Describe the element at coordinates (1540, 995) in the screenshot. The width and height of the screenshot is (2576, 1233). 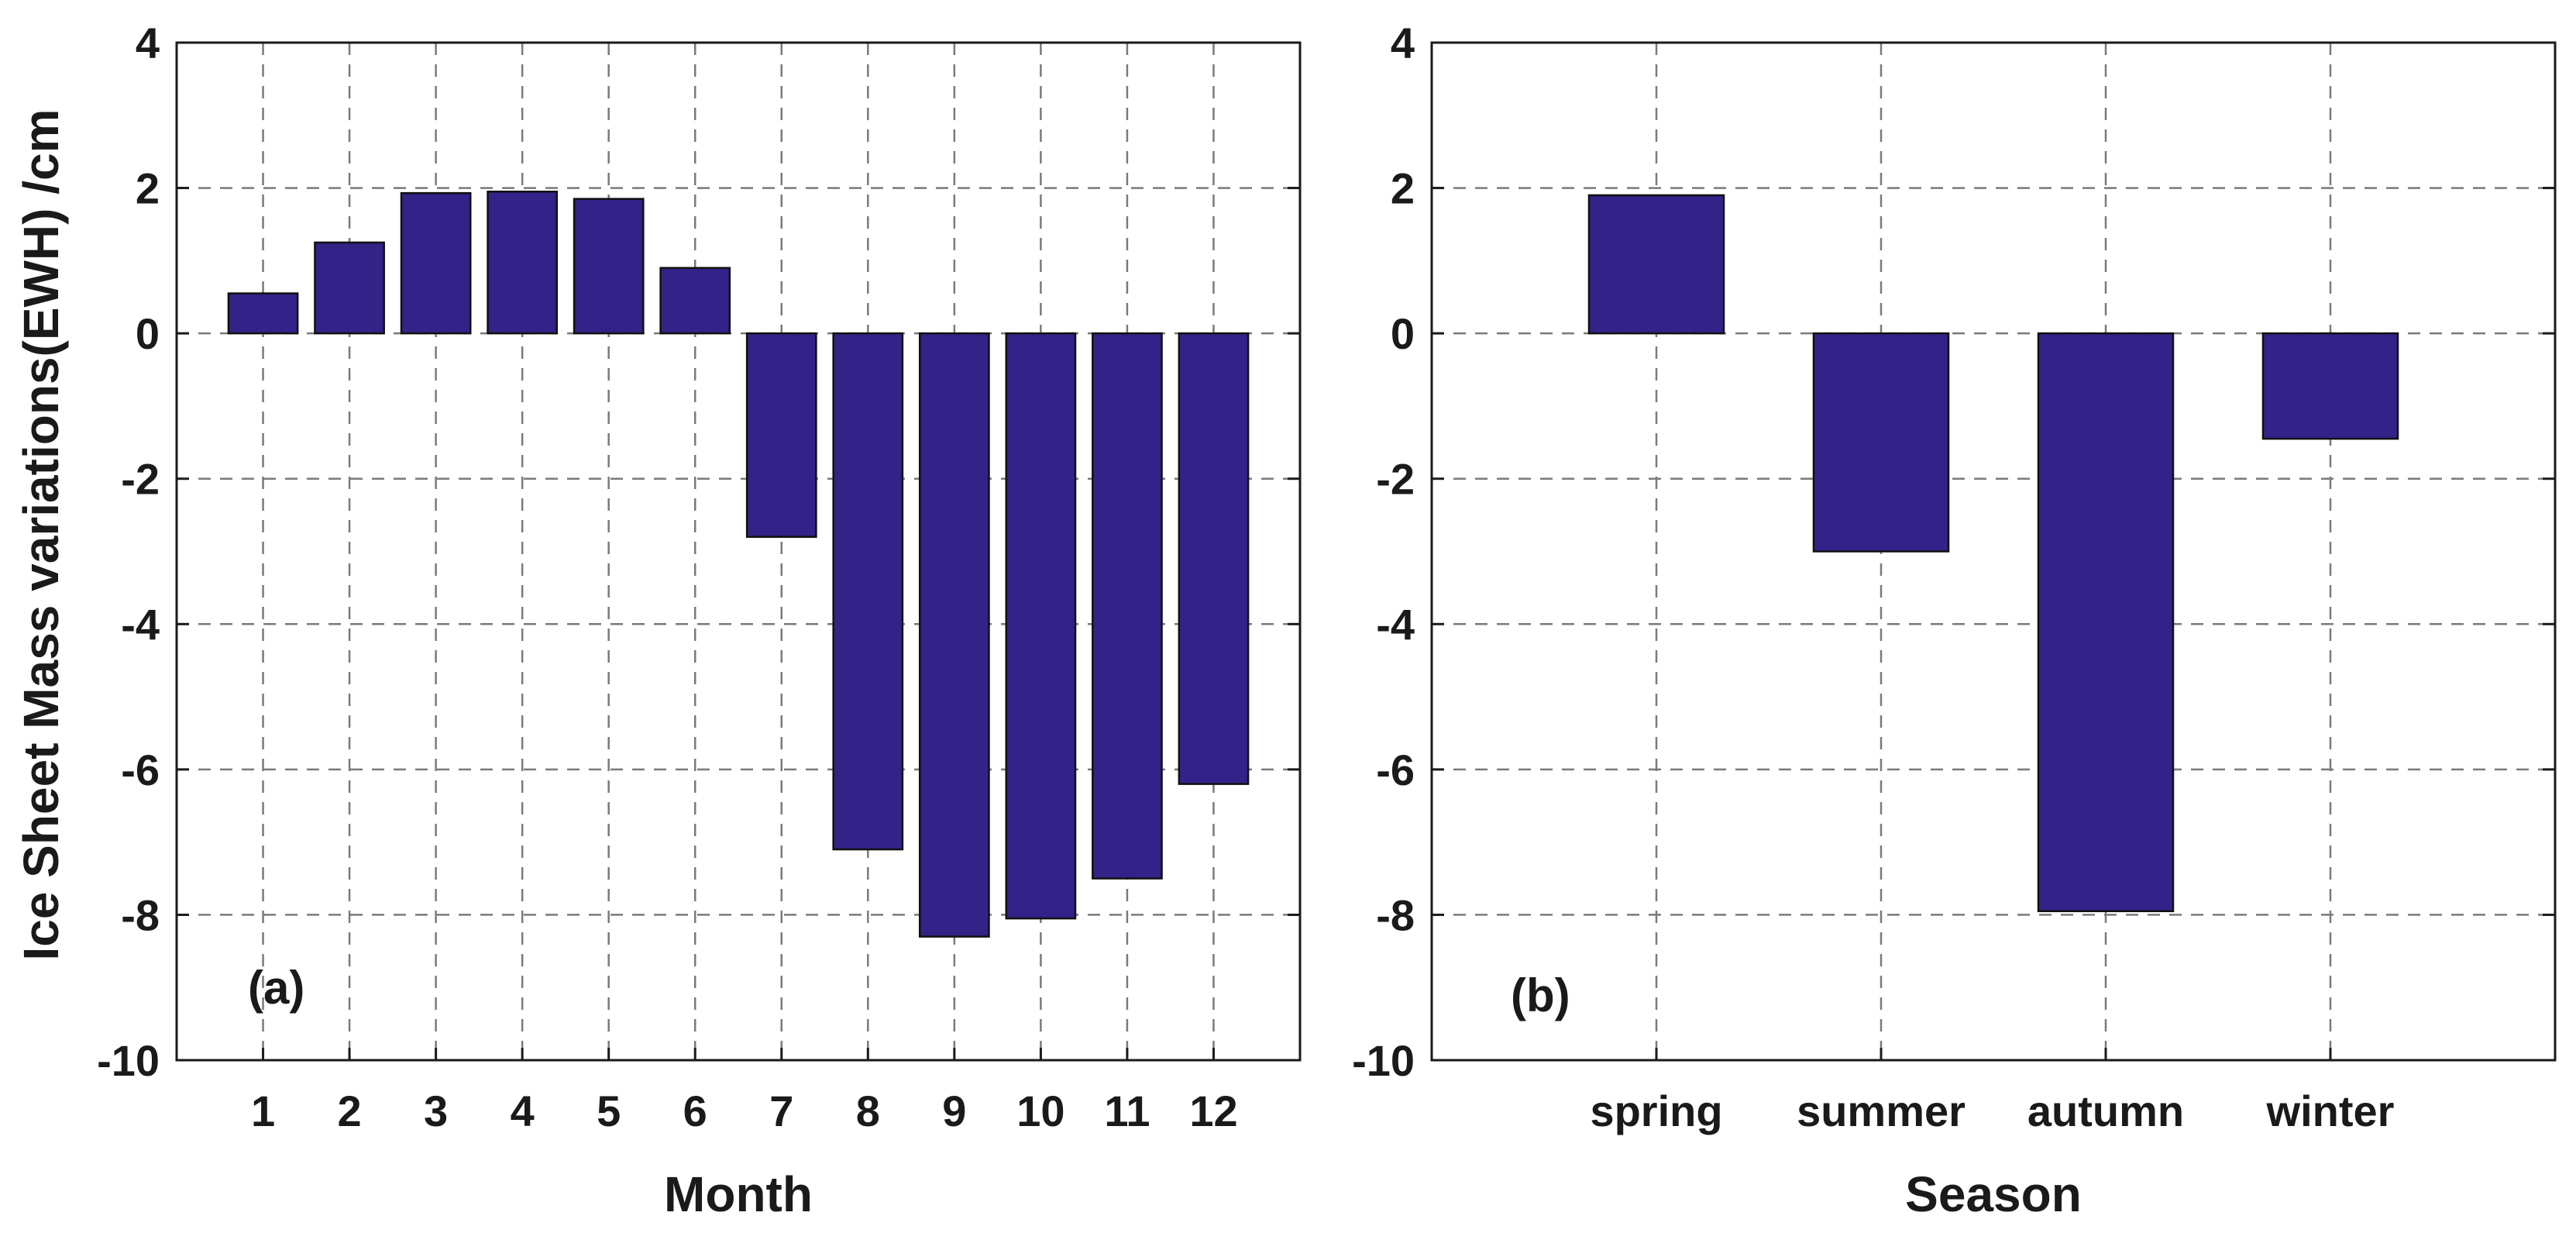
I see `panel-label-b: (b)` at that location.